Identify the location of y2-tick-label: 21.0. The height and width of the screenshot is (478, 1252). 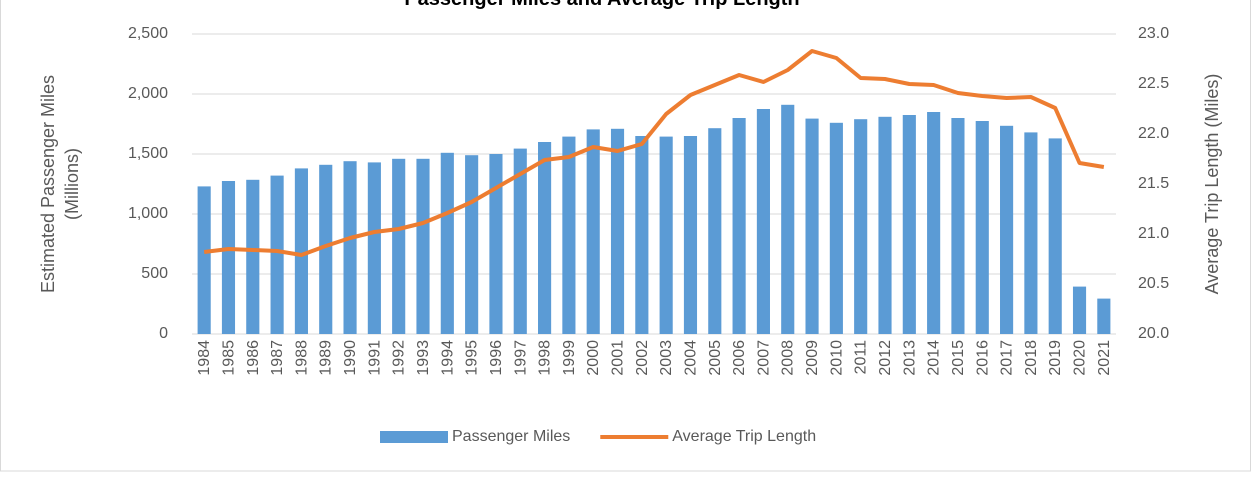
(1153, 233).